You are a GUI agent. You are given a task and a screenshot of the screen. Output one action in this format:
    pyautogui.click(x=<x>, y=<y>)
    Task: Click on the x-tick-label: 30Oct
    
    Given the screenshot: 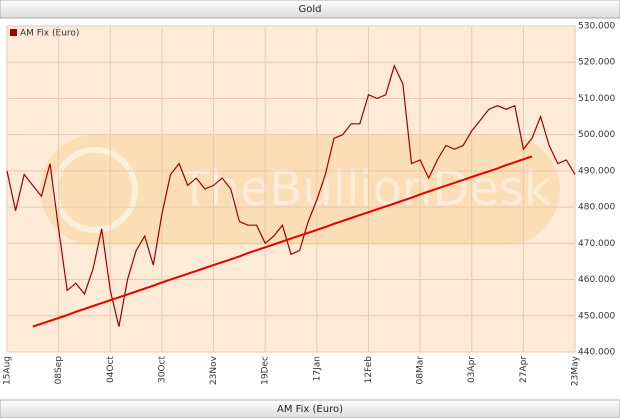 What is the action you would take?
    pyautogui.click(x=162, y=369)
    